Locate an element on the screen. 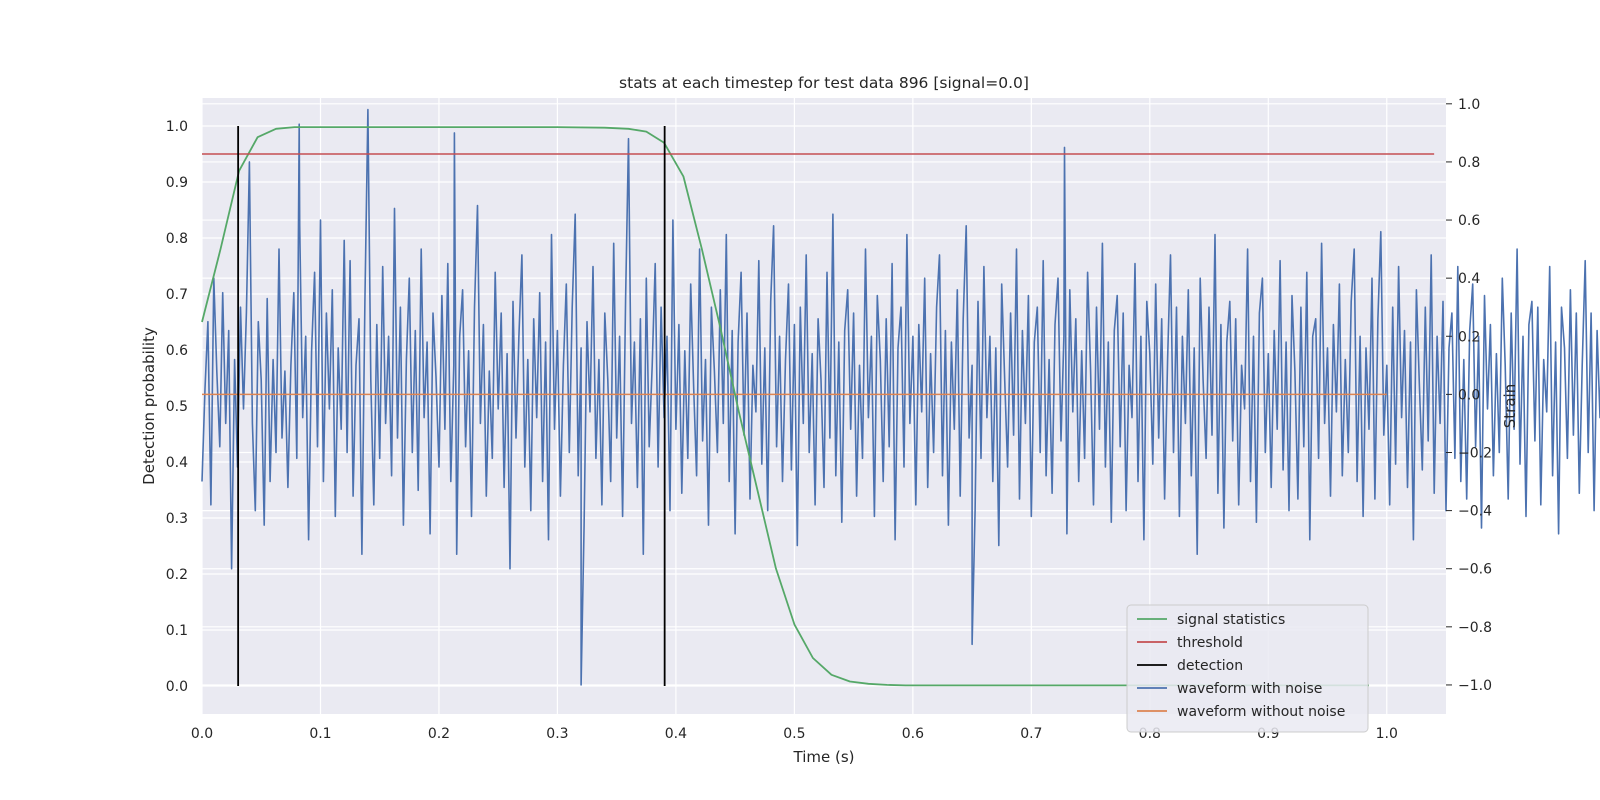 The height and width of the screenshot is (800, 1600). x-tick-label: 0.1 is located at coordinates (320, 734).